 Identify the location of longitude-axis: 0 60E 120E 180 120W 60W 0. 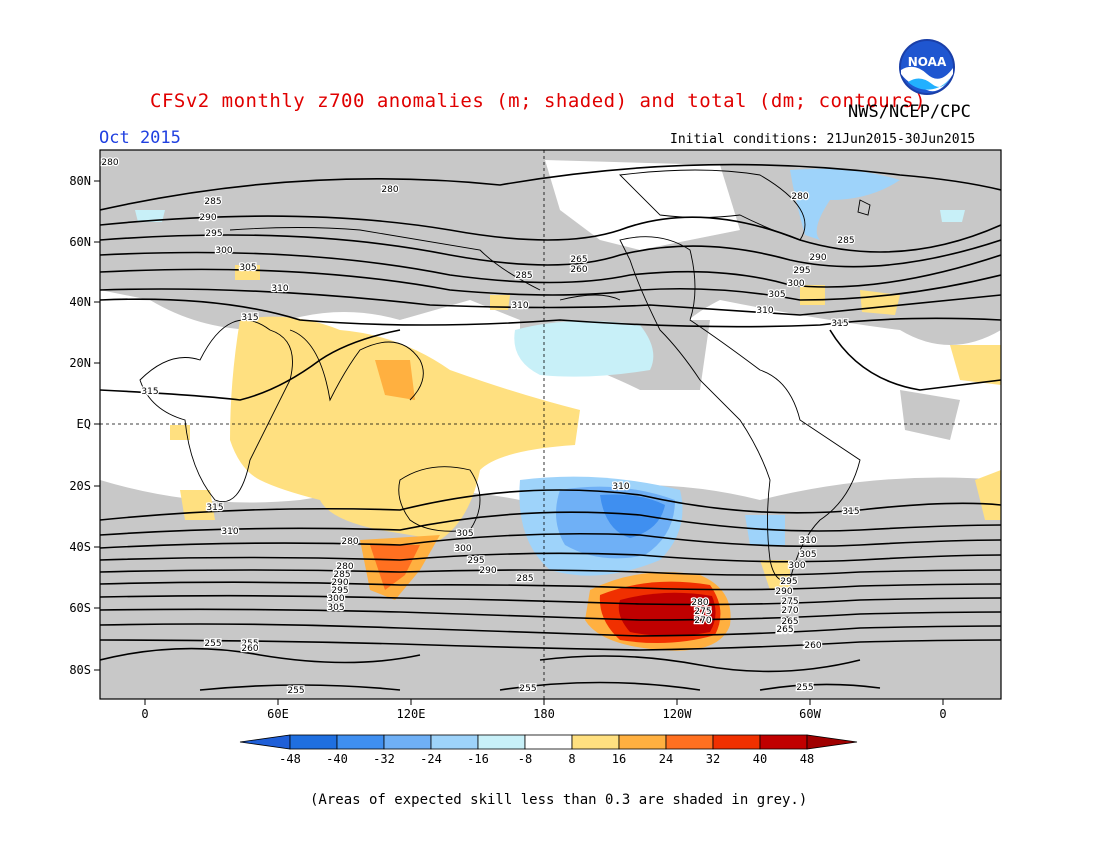
(544, 710).